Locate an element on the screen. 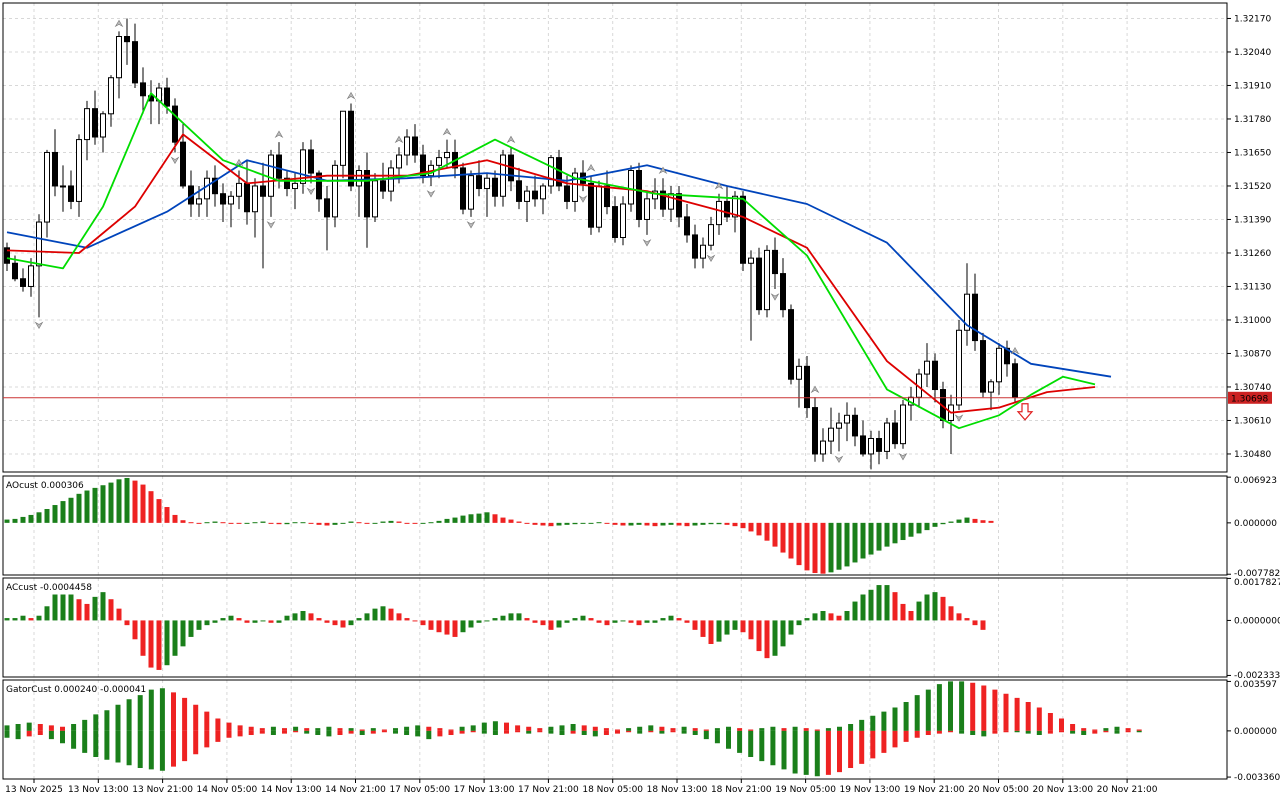 The image size is (1280, 800). gator-pane: GatorCust 0.000240 -0.000041 is located at coordinates (573, 729).